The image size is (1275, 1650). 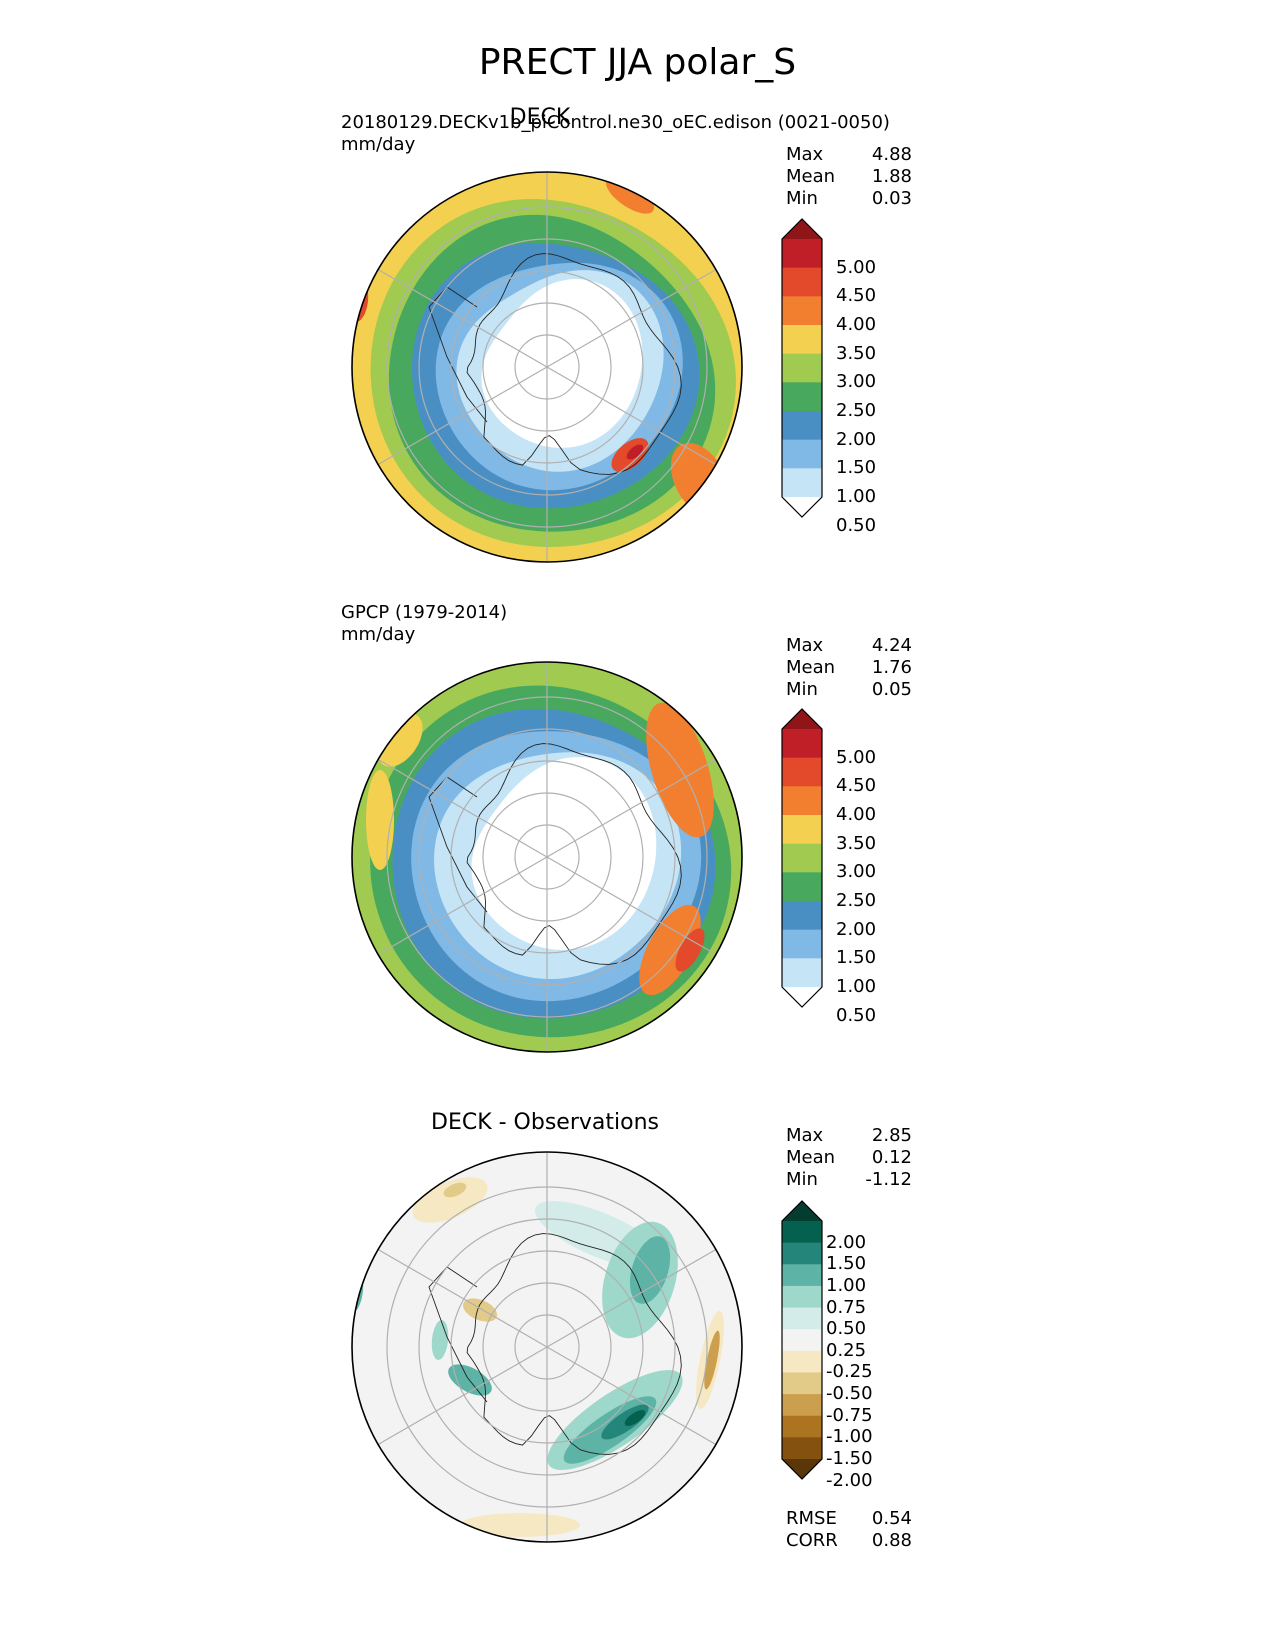 I want to click on panel-2-cb-tick: 4.50, so click(x=856, y=786).